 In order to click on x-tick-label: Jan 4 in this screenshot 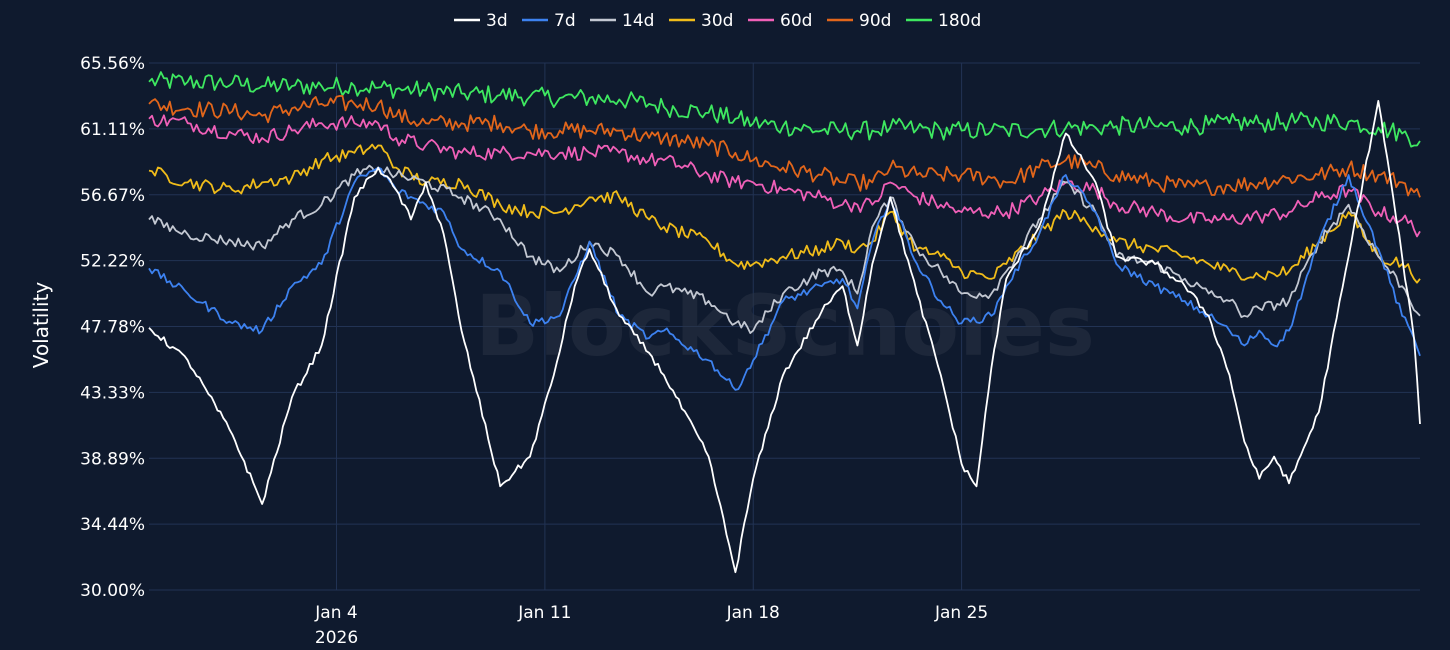, I will do `click(335, 613)`.